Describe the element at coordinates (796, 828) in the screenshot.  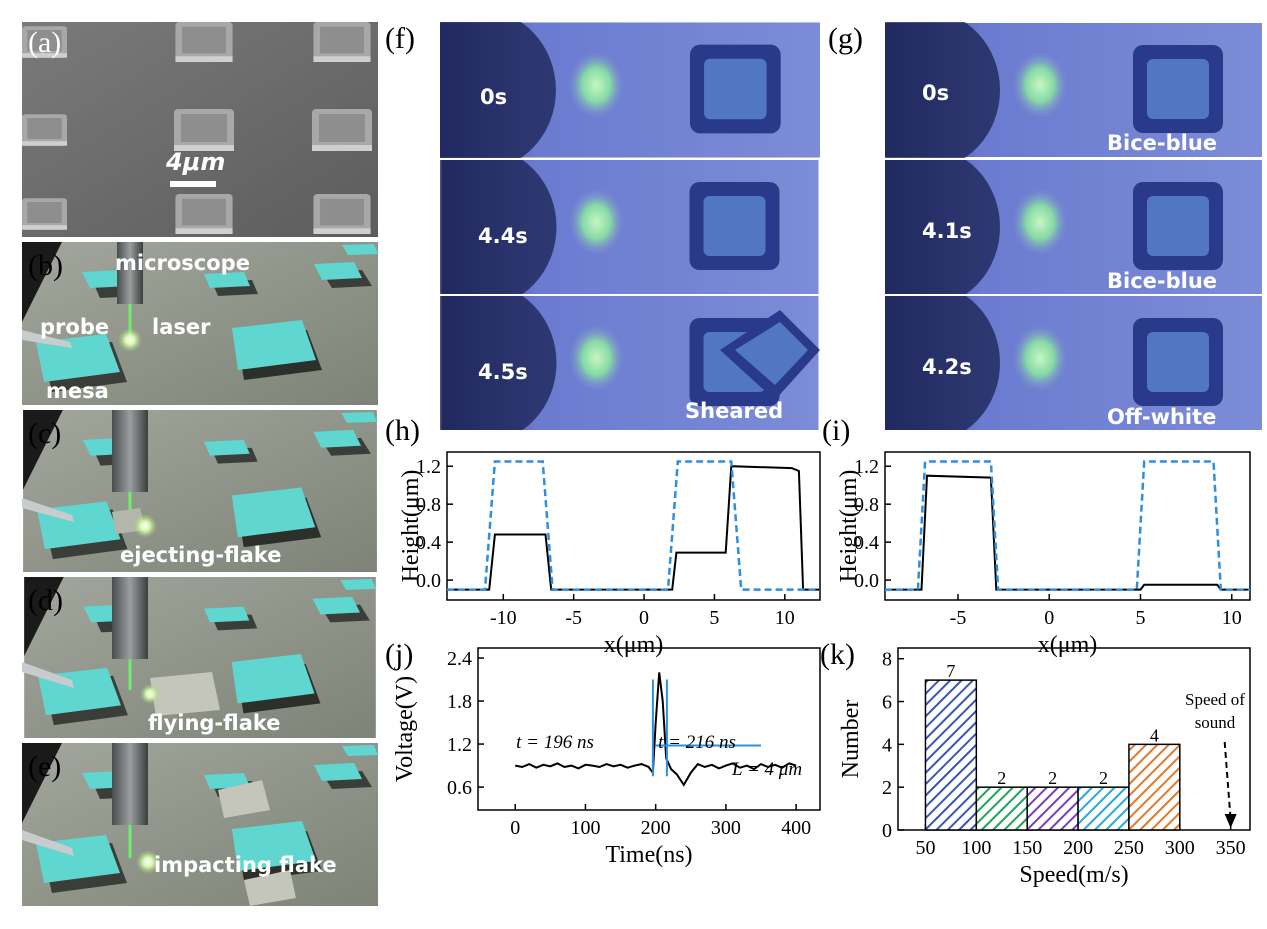
I see `x-tick-label: 400` at that location.